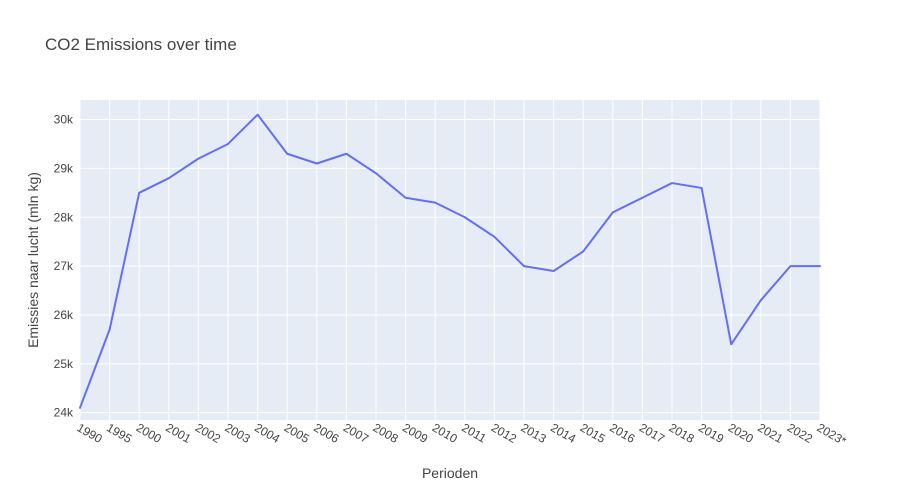 The image size is (900, 500). What do you see at coordinates (141, 44) in the screenshot?
I see `chart-title: CO2 Emissions over time` at bounding box center [141, 44].